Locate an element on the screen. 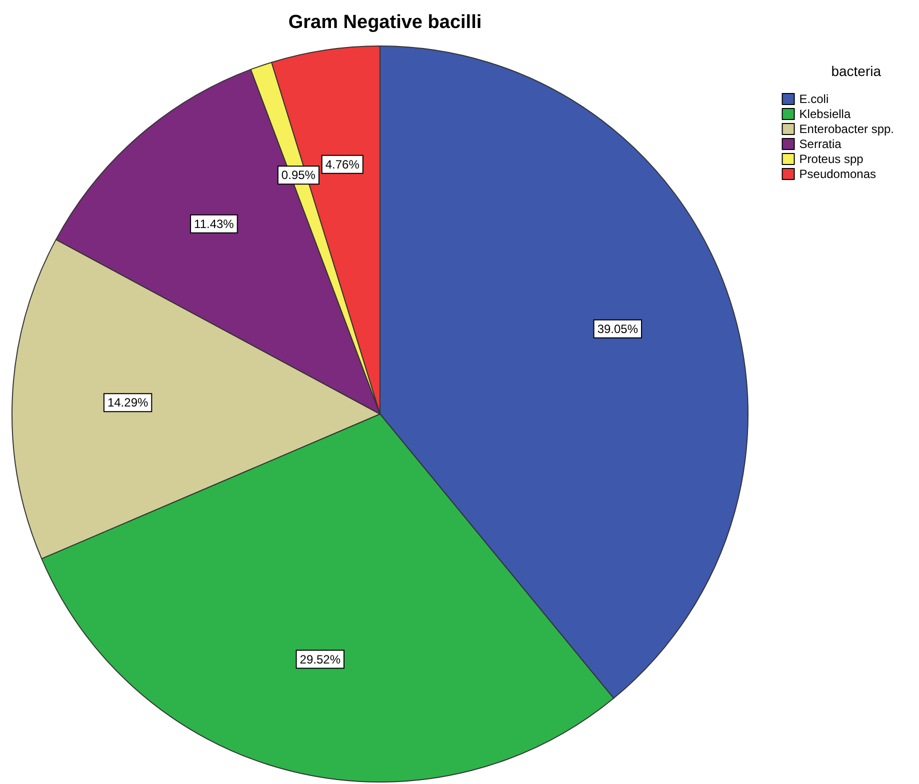  data-label: 39.05% is located at coordinates (617, 329).